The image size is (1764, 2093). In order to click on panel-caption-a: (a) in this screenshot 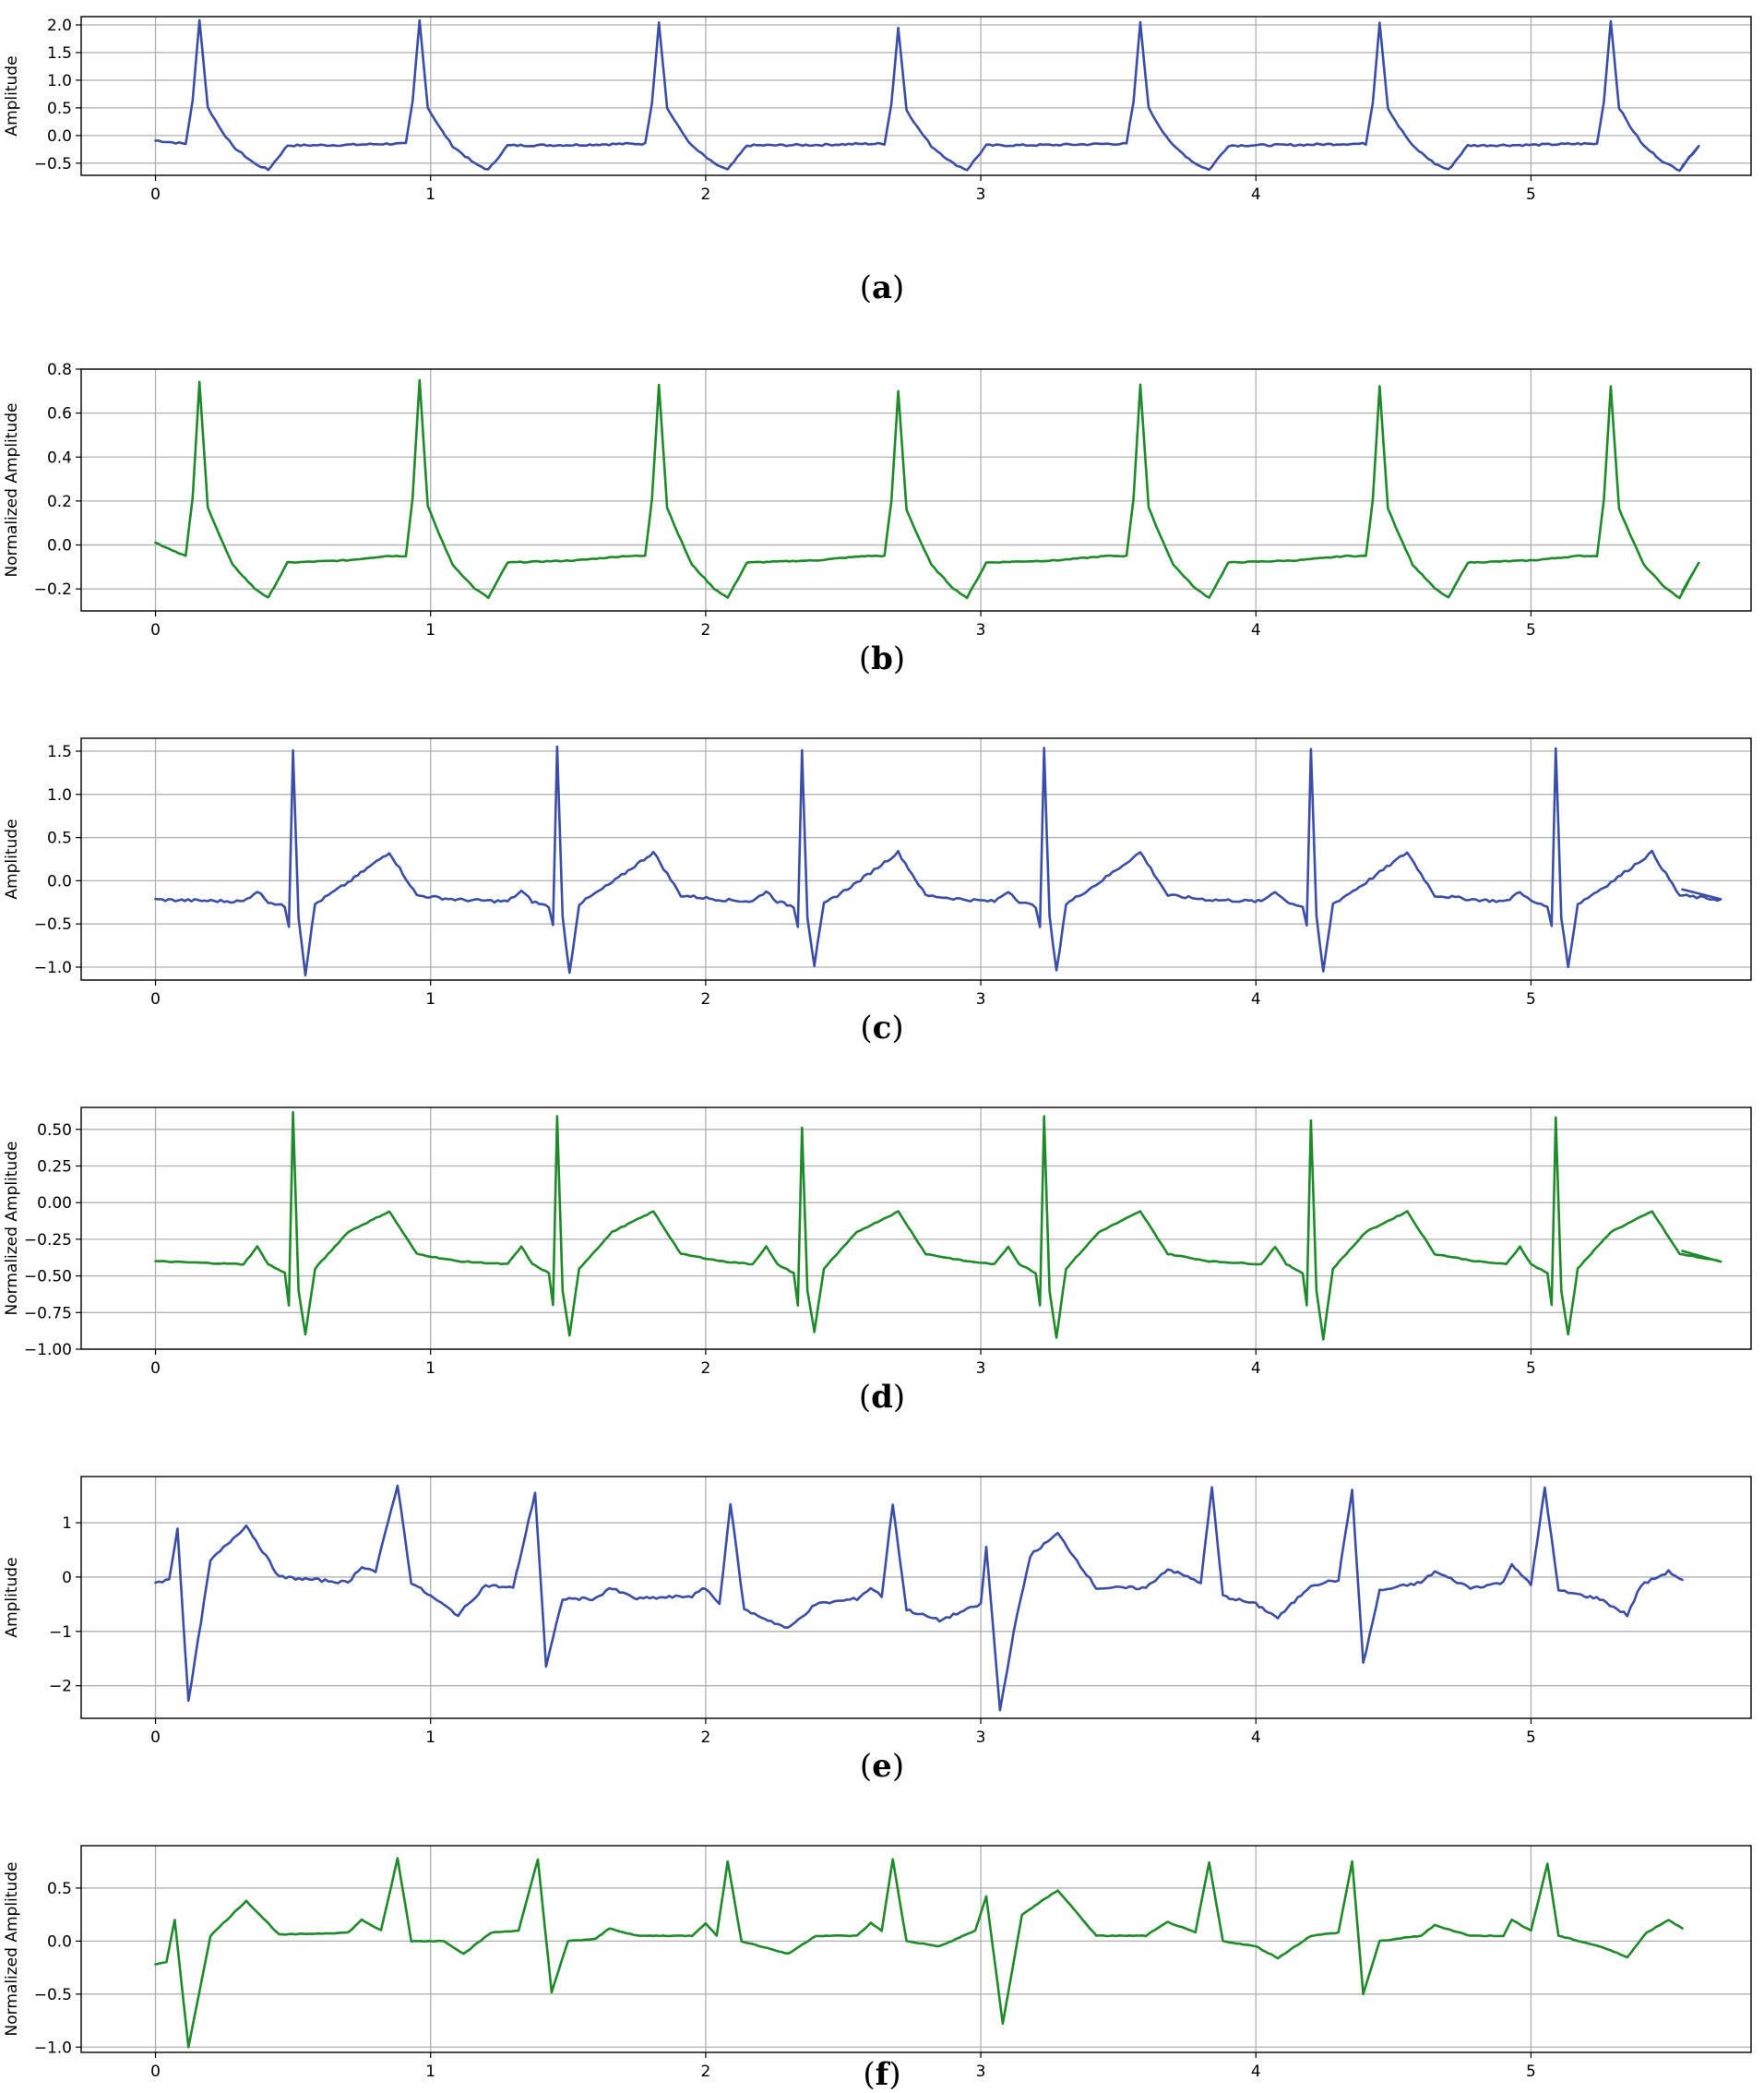, I will do `click(882, 287)`.